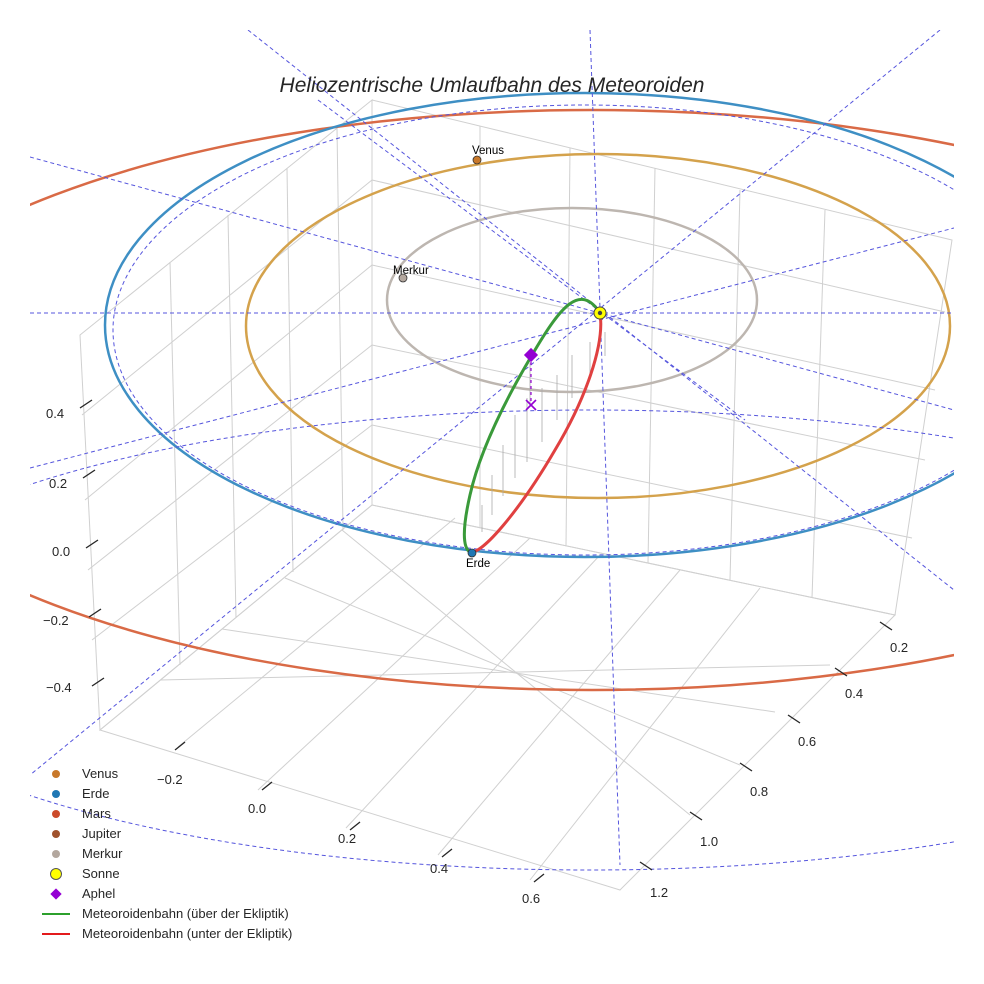 This screenshot has width=984, height=984. What do you see at coordinates (56, 894) in the screenshot?
I see `legend-marker-aphel` at bounding box center [56, 894].